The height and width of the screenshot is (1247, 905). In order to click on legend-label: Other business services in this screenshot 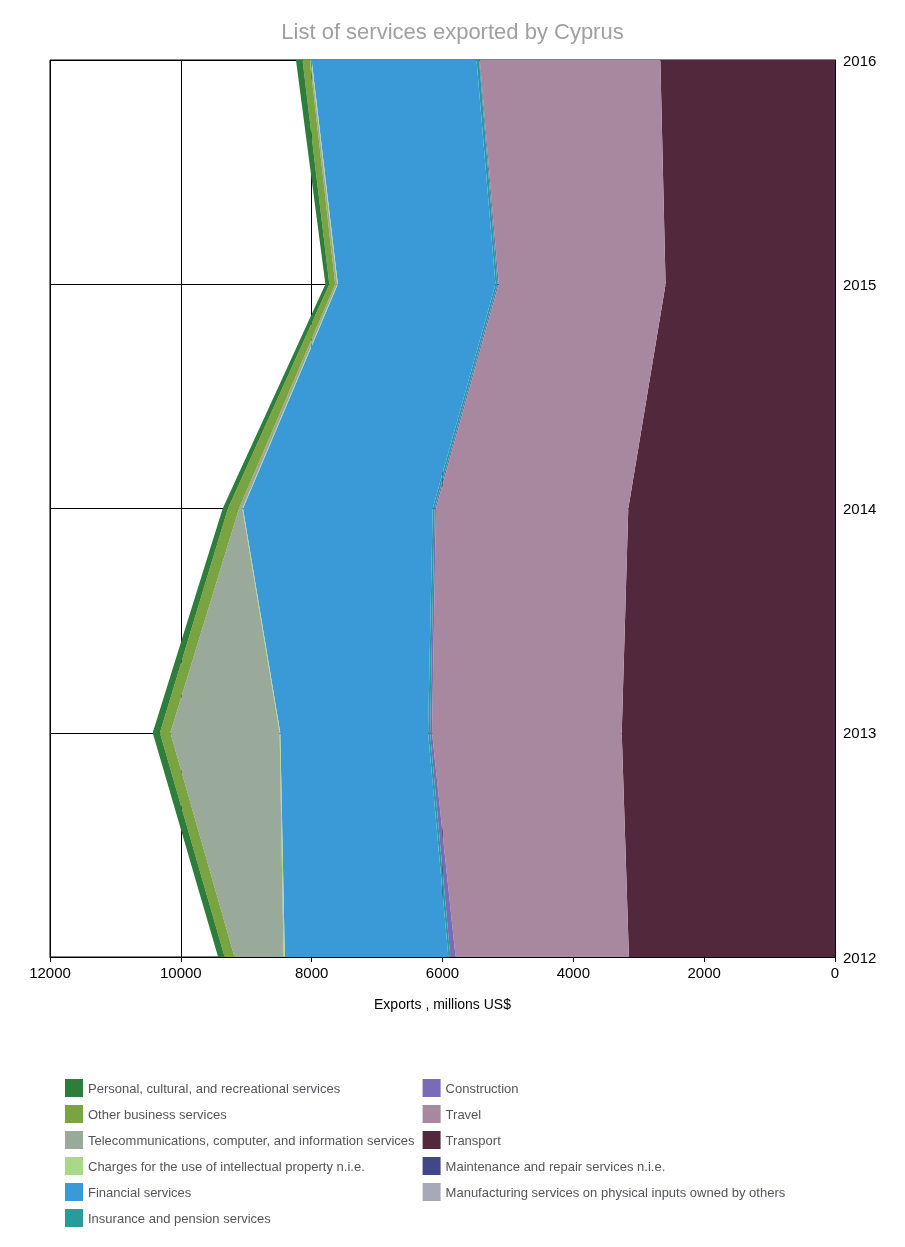, I will do `click(158, 1114)`.